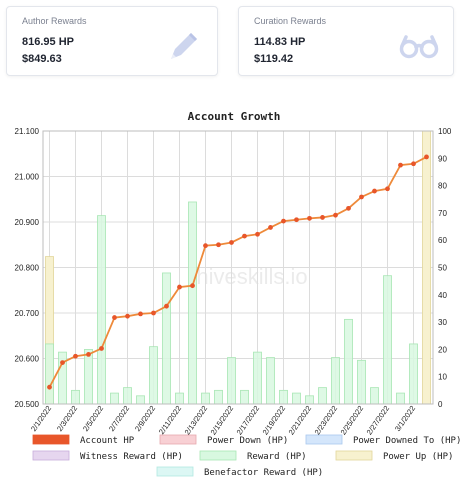 This screenshot has width=460, height=492. What do you see at coordinates (274, 59) in the screenshot?
I see `curation-rewards-usd: $119.42` at bounding box center [274, 59].